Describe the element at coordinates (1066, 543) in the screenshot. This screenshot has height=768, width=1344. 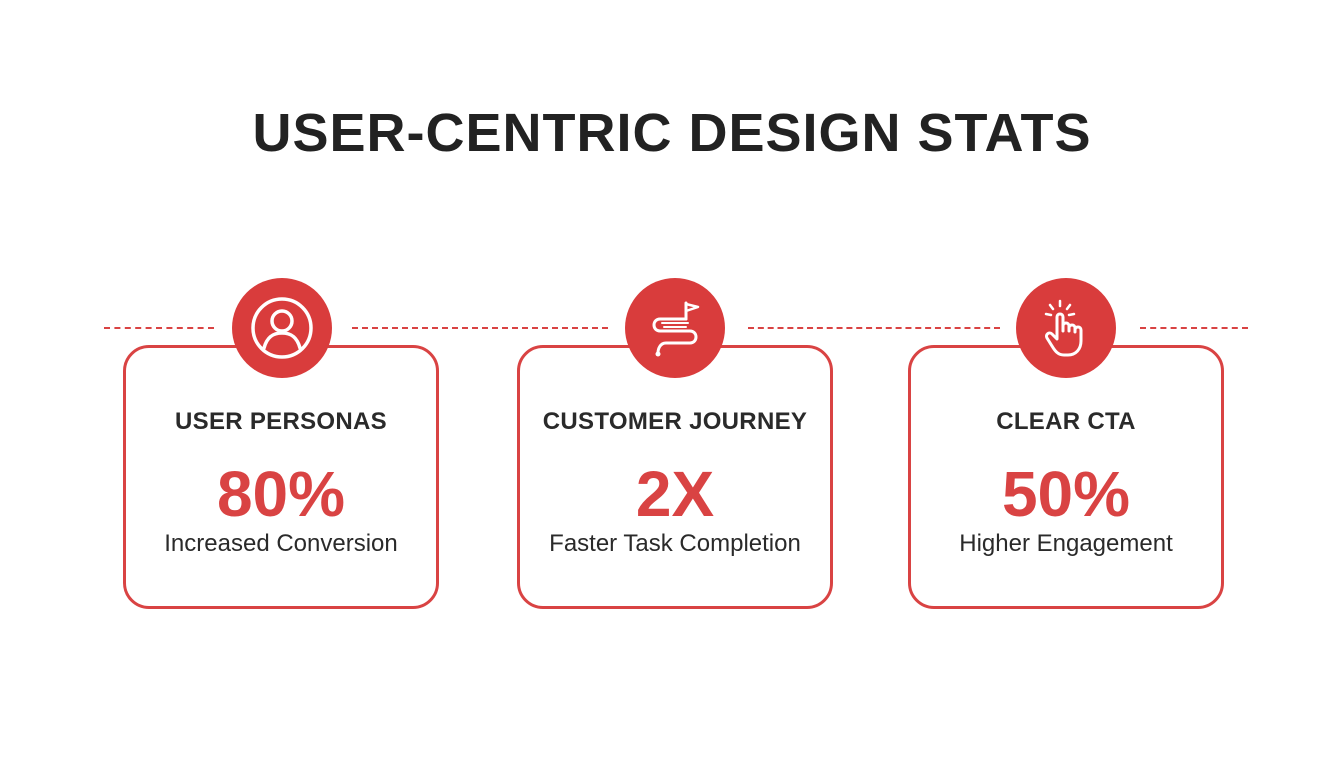
I see `card-description: Higher Engagement` at that location.